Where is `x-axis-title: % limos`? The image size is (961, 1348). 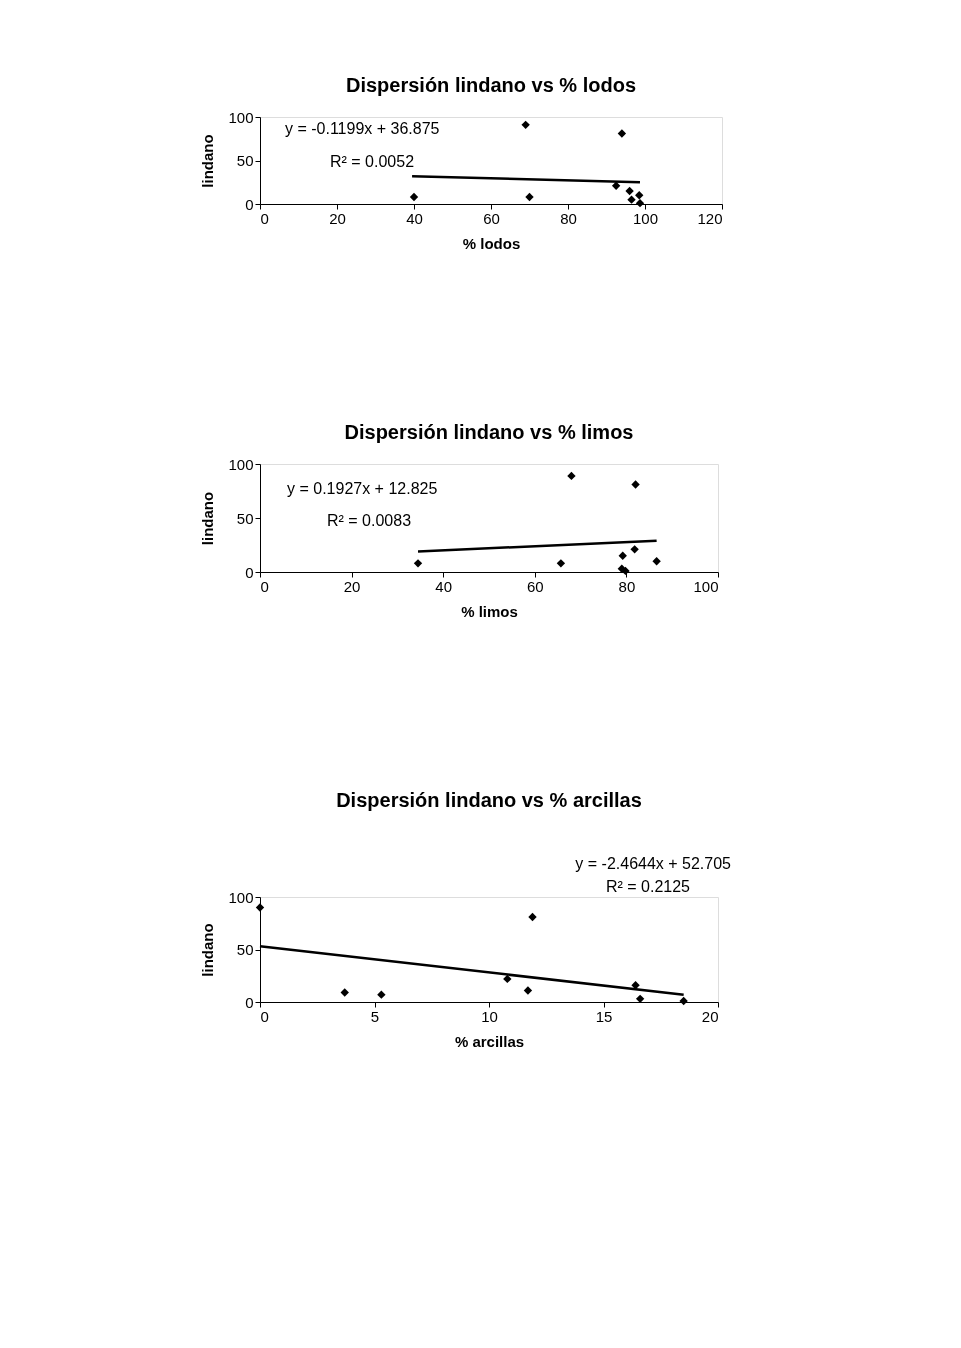
x-axis-title: % limos is located at coordinates (489, 611).